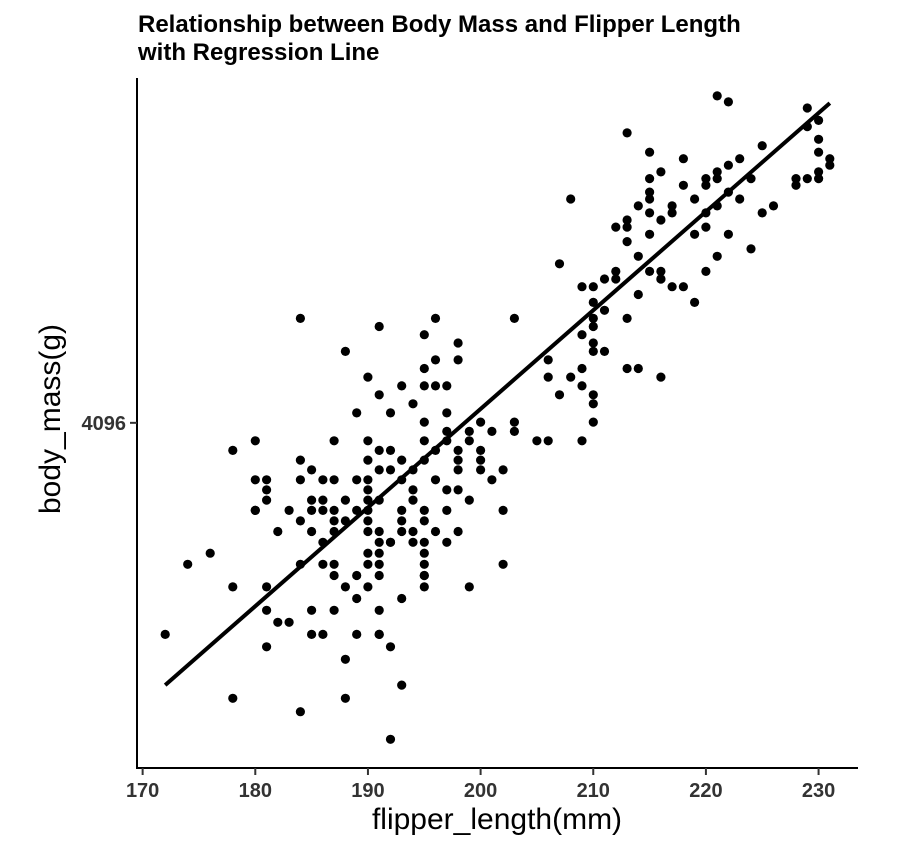 The image size is (918, 857). I want to click on chart-title-line-2: with Regression Line, so click(258, 52).